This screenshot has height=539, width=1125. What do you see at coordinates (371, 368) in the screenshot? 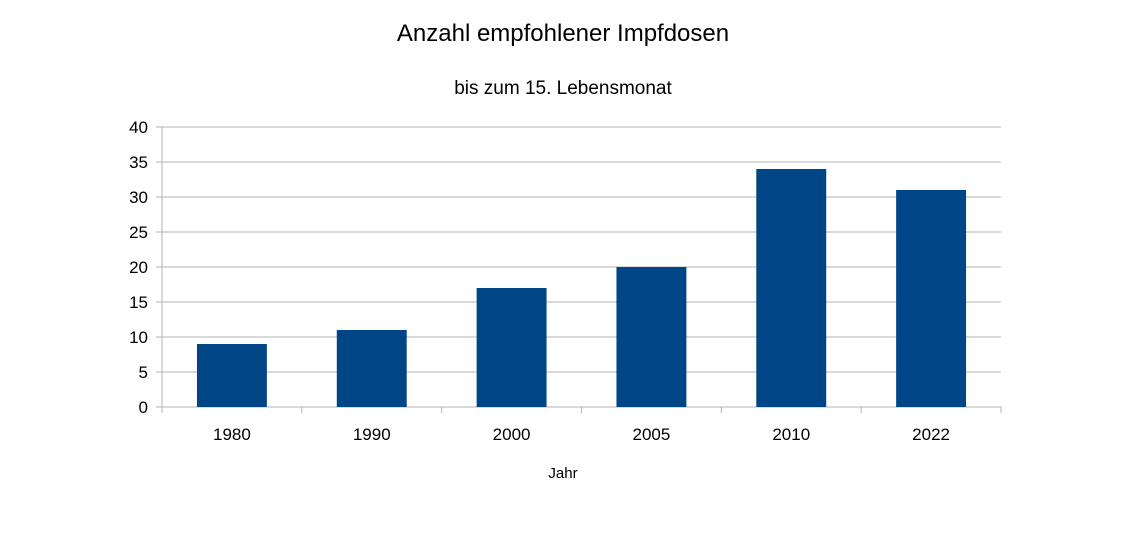
I see `bar-1990` at bounding box center [371, 368].